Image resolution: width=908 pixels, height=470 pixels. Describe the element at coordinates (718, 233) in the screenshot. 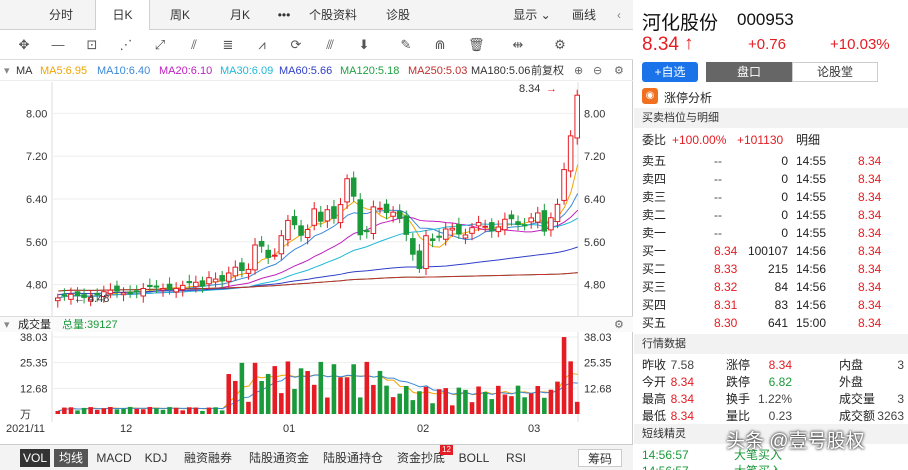

I see `level-price: --` at that location.